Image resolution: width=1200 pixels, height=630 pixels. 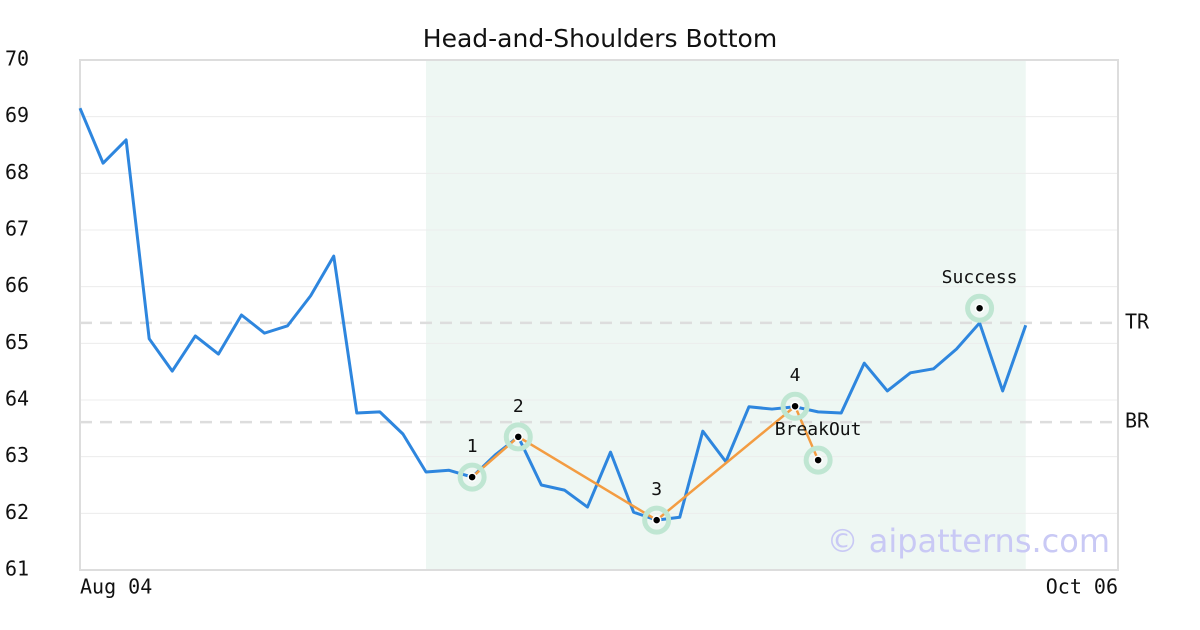 I want to click on level-label: TR, so click(x=1137, y=321).